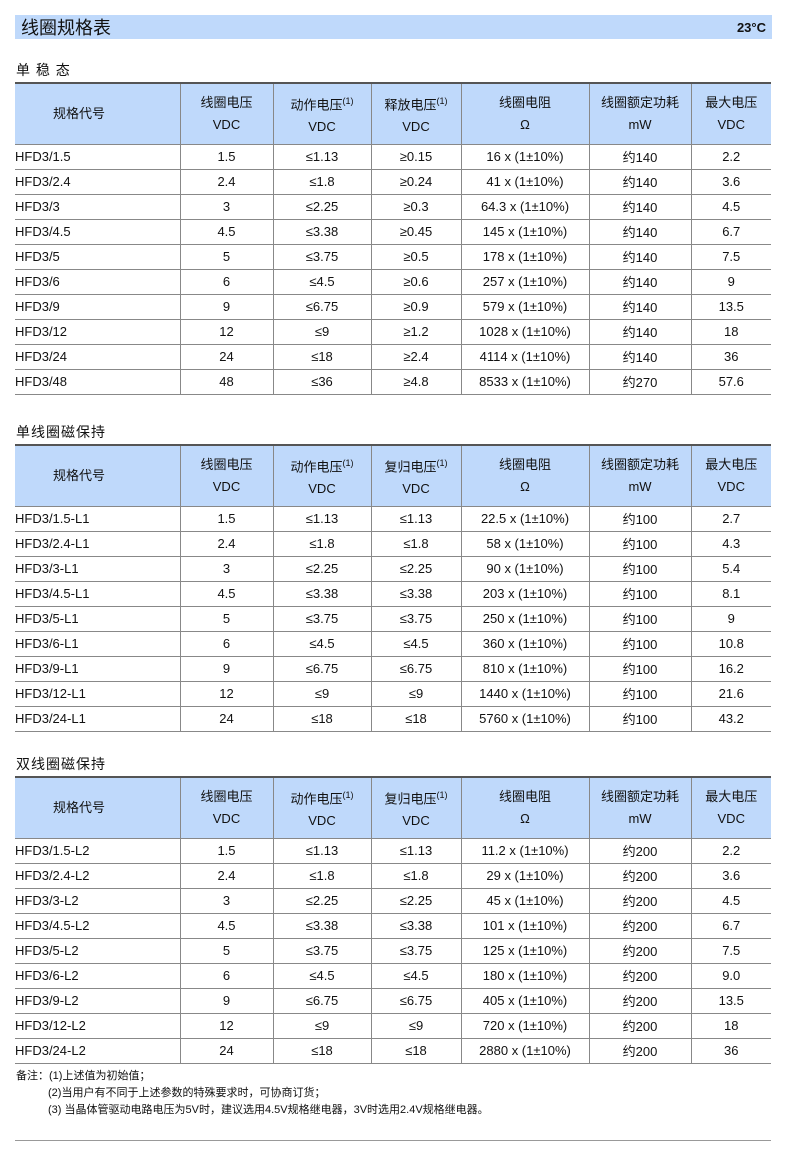 The image size is (790, 1153). What do you see at coordinates (321, 381) in the screenshot?
I see `cell-pickup-voltage: ≤36` at bounding box center [321, 381].